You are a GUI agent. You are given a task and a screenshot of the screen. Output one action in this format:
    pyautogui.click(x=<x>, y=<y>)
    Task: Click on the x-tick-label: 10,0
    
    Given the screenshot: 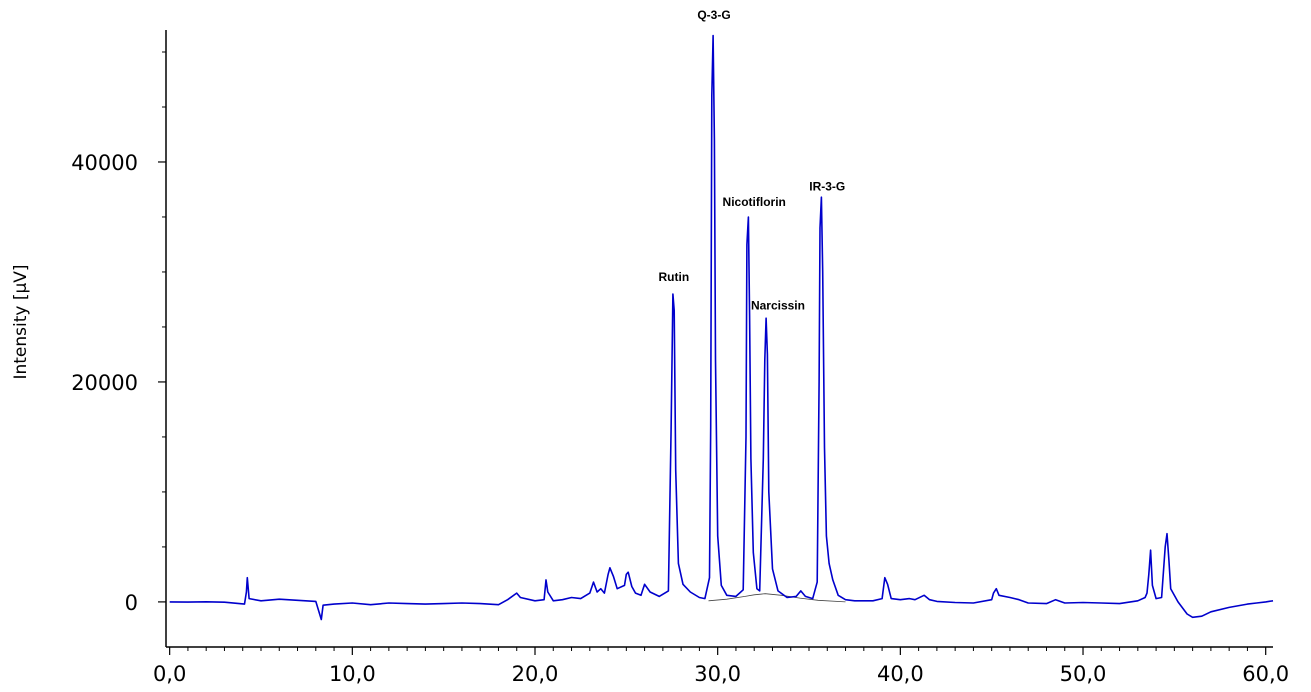 What is the action you would take?
    pyautogui.click(x=352, y=674)
    